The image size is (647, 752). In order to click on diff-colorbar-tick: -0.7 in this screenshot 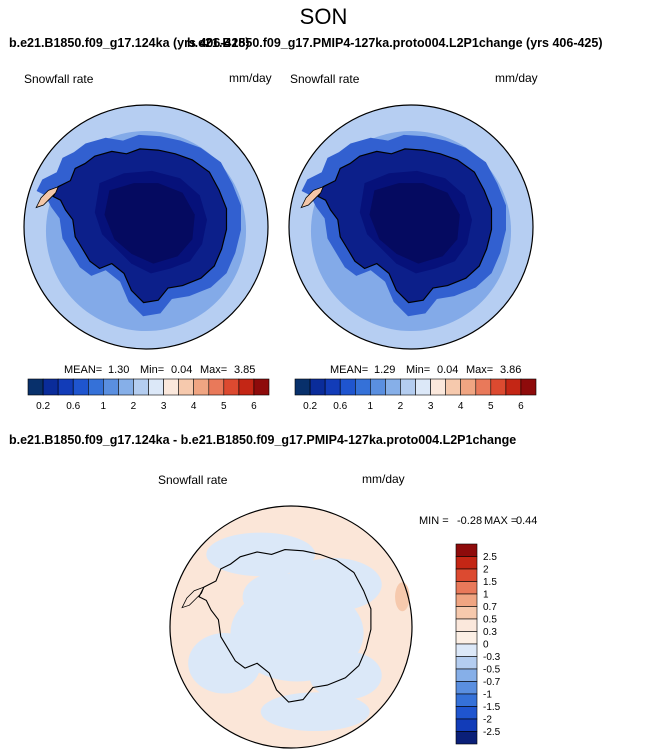, I will do `click(492, 682)`.